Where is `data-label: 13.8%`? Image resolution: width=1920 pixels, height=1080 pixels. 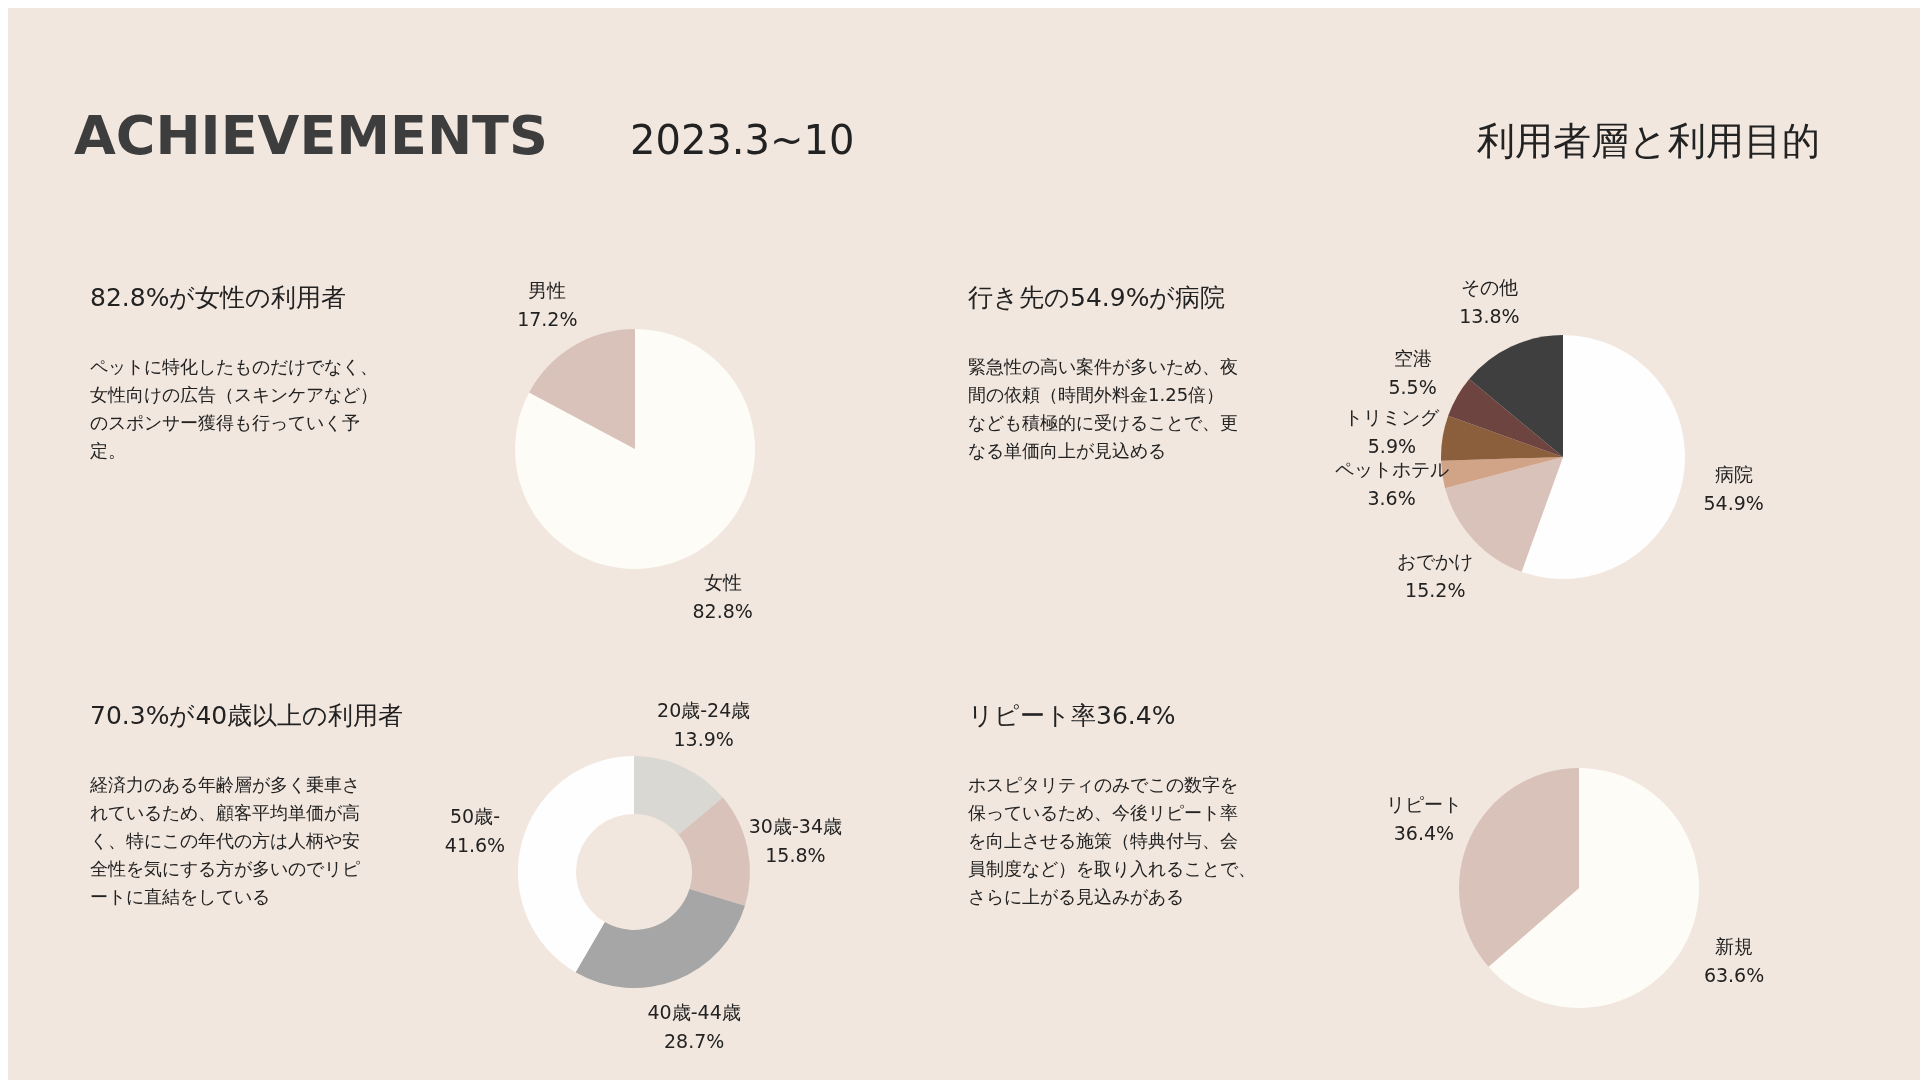 data-label: 13.8% is located at coordinates (1489, 316).